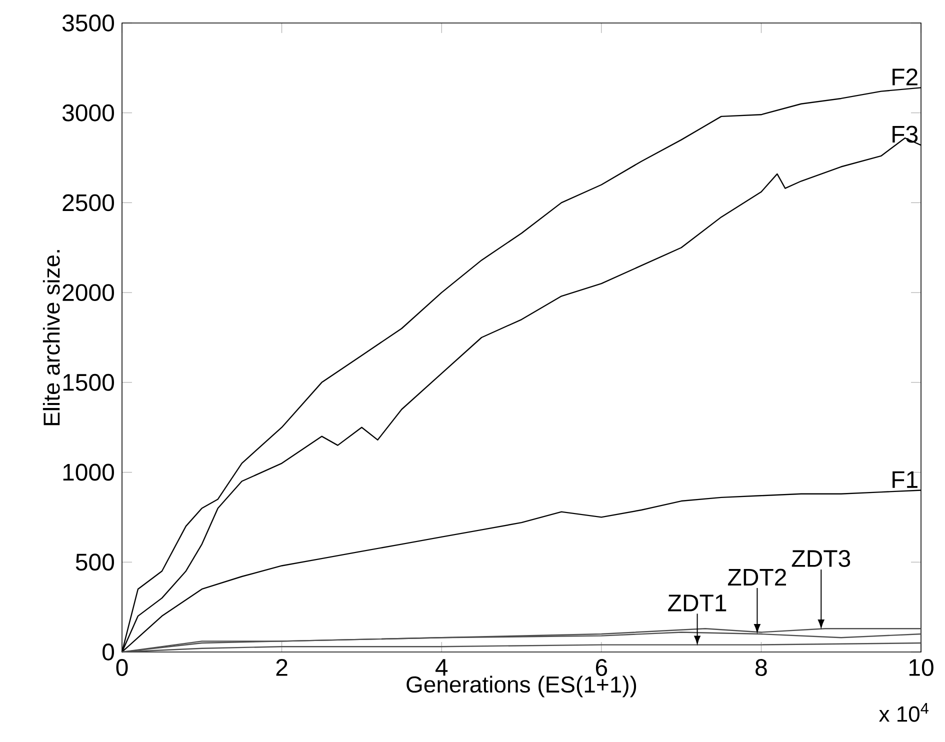 The width and height of the screenshot is (945, 742). Describe the element at coordinates (905, 134) in the screenshot. I see `series-label: F3` at that location.